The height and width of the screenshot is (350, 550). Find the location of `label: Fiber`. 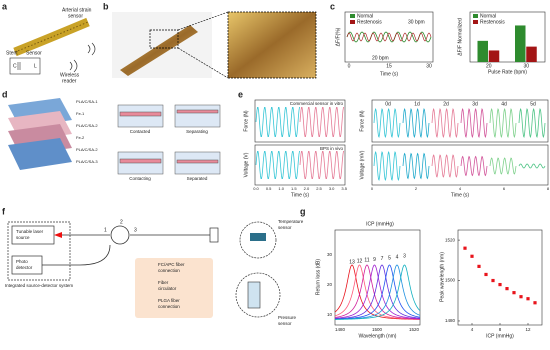

label: Fiber is located at coordinates (163, 282).